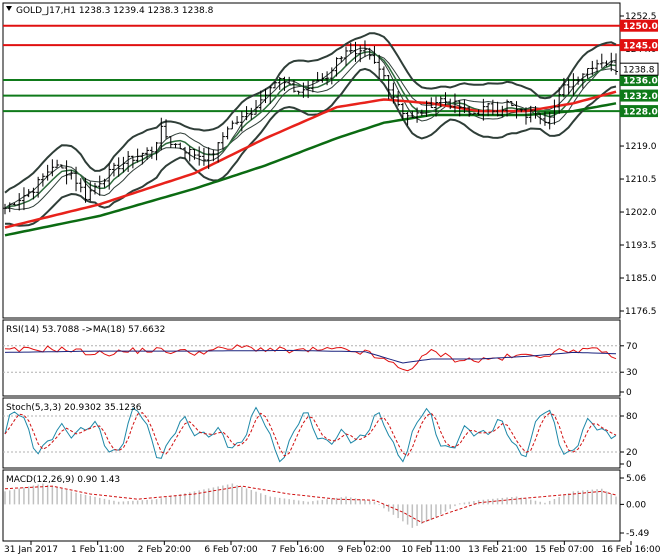 This screenshot has width=660, height=560. What do you see at coordinates (85, 330) in the screenshot?
I see `rsi-header: RSI(14) 53.7088 ->MA(18) 57.6632` at bounding box center [85, 330].